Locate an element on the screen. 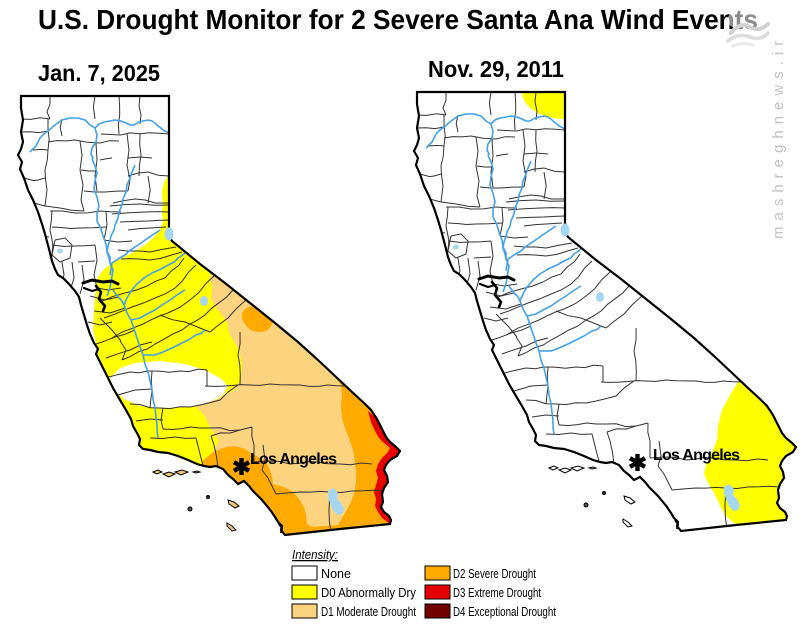 The height and width of the screenshot is (628, 800). svg-text: D4 Exceptional Drought is located at coordinates (504, 611).